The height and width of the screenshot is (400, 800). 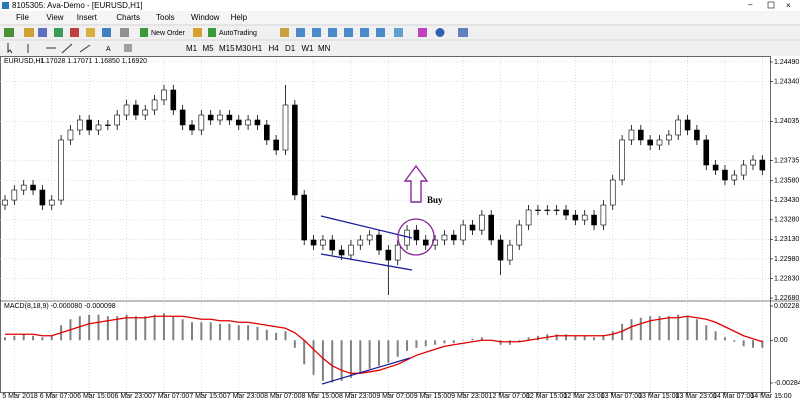 I want to click on menu-item: Window, so click(x=205, y=17).